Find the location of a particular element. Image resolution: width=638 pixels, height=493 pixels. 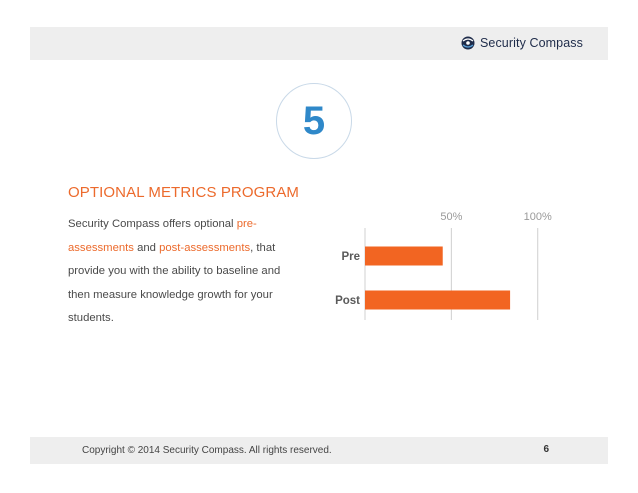

assessments-highlight: assessments is located at coordinates (101, 247).